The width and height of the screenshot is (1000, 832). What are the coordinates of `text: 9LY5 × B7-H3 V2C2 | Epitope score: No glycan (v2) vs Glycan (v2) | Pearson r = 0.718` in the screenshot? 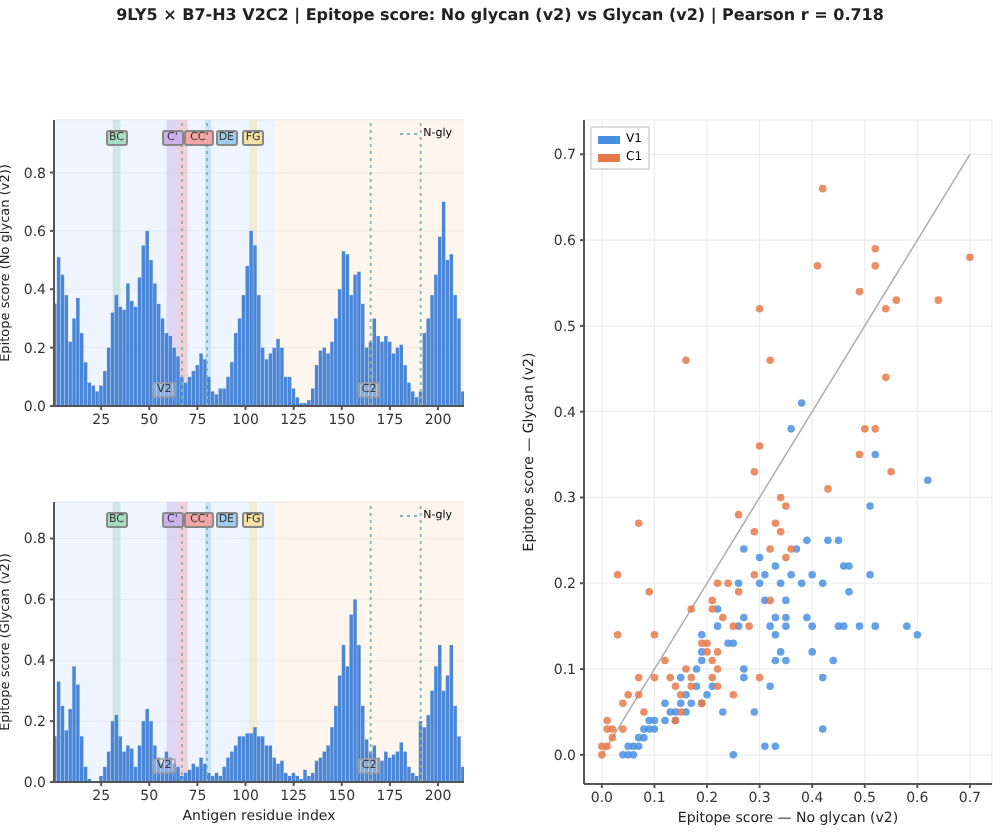 It's located at (500, 15).